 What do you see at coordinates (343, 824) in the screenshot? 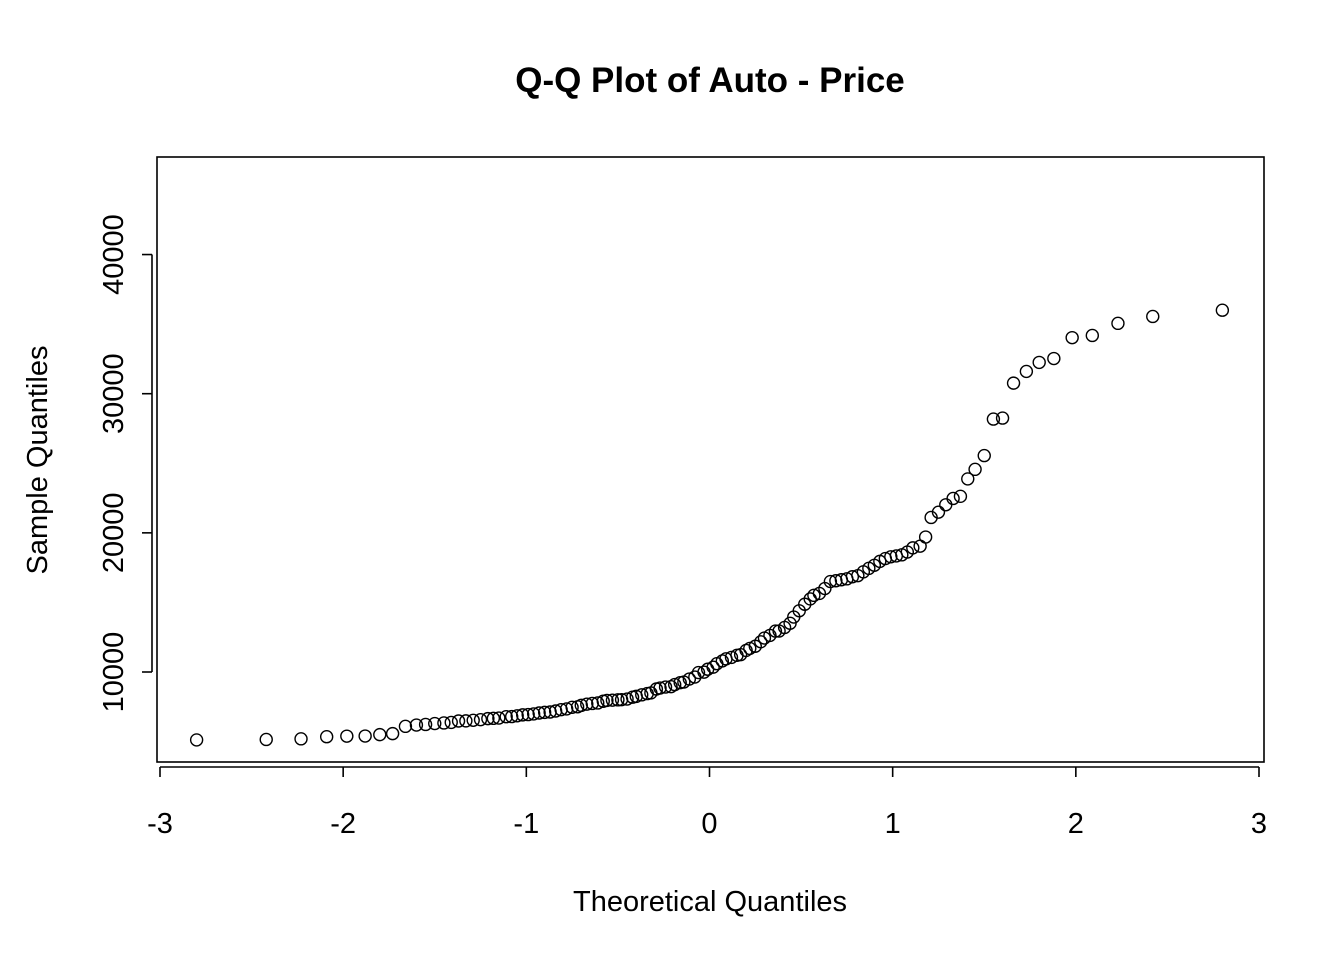
I see `x-tick-label: -2` at bounding box center [343, 824].